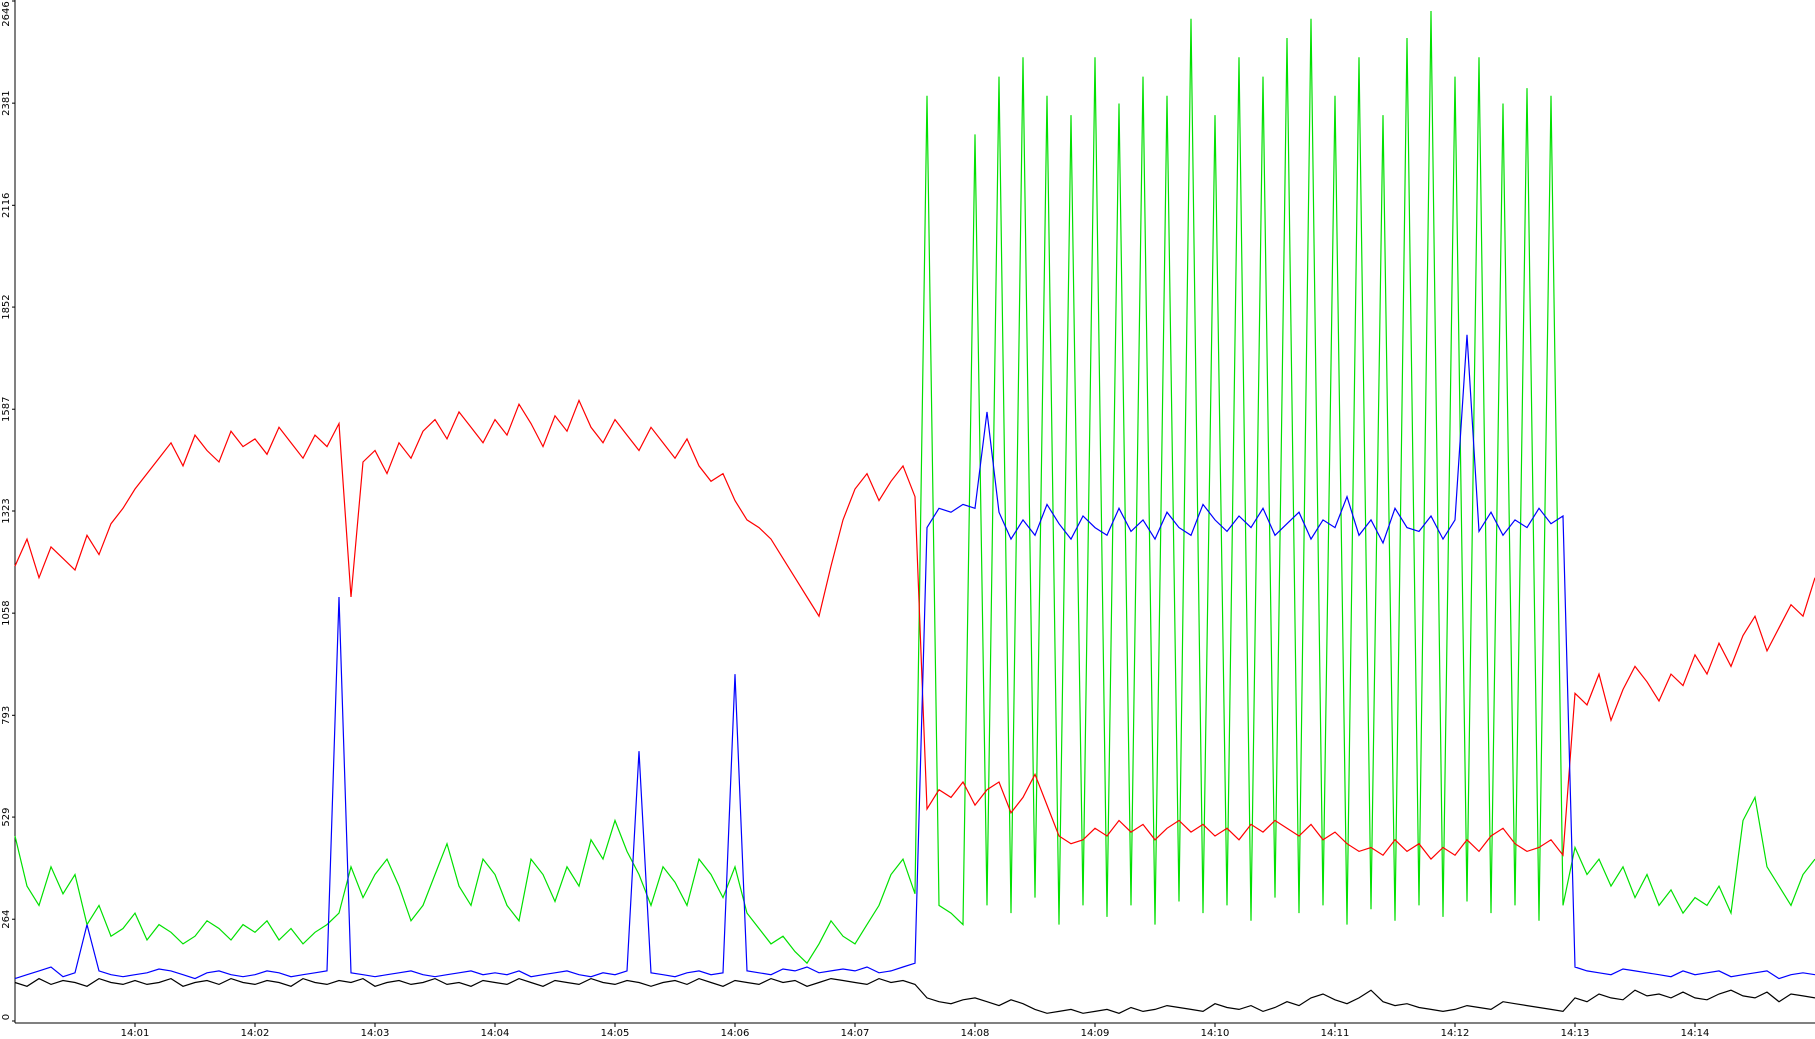 The height and width of the screenshot is (1039, 1815). I want to click on x-tick-label: 14:04, so click(495, 1033).